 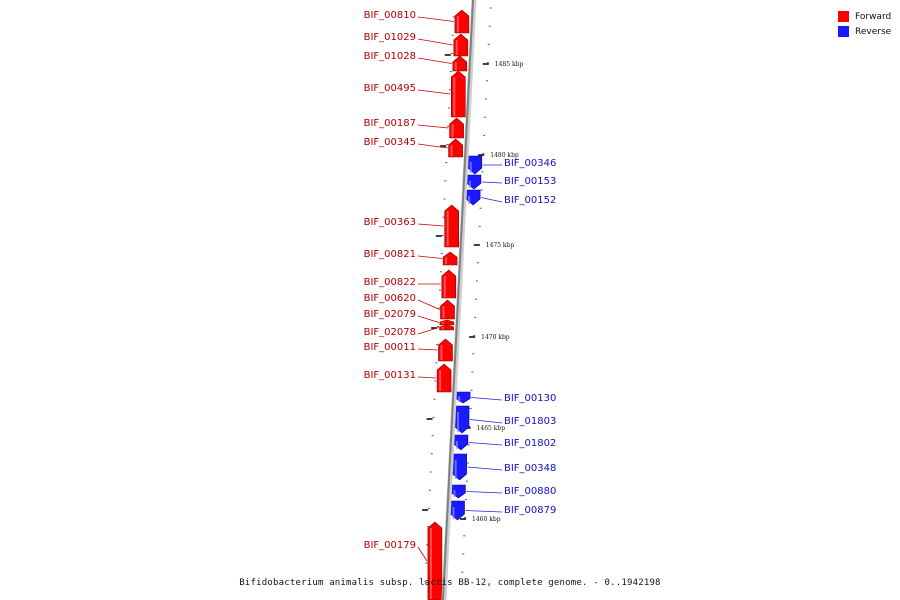 I want to click on tick-label: 1480 kbp, so click(x=504, y=155).